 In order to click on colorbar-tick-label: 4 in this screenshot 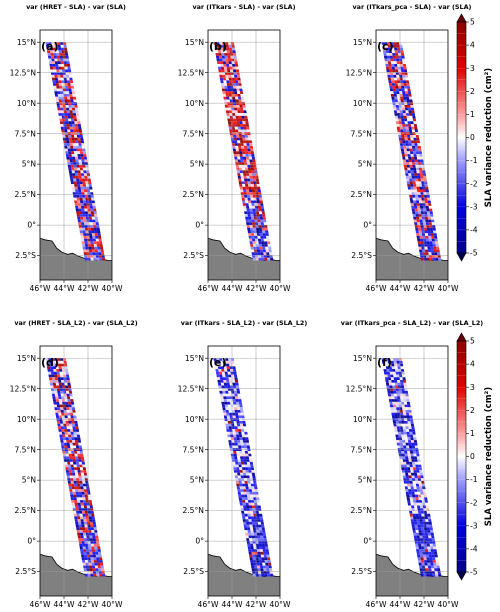, I will do `click(472, 364)`.